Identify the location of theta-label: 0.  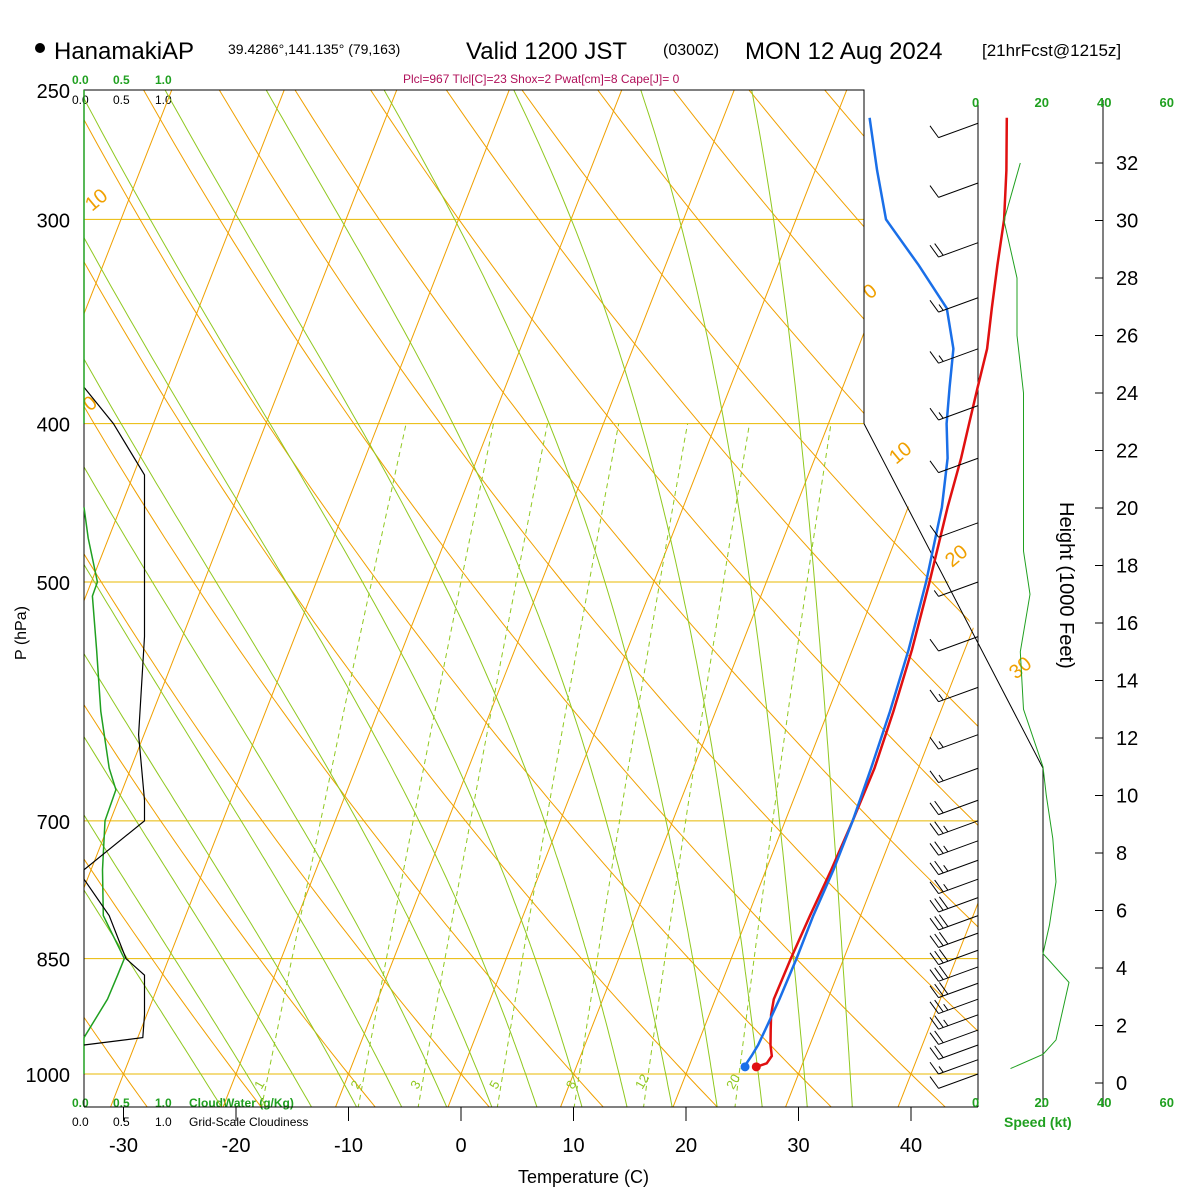
(870, 292).